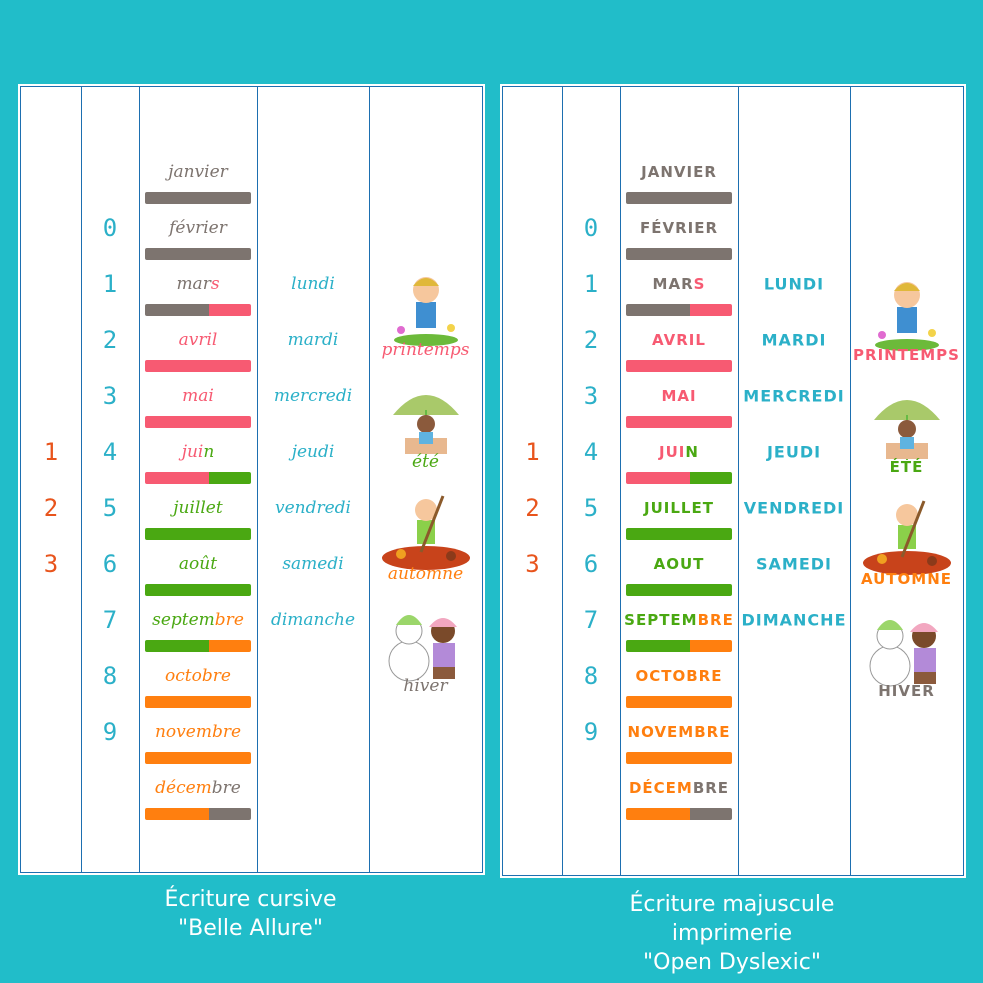 This screenshot has height=983, width=983. I want to click on digit: 4, so click(591, 452).